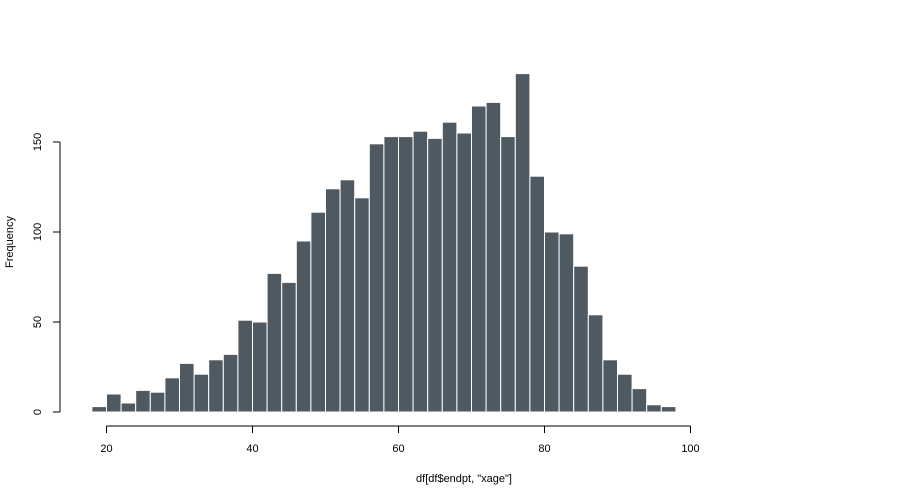 Image resolution: width=900 pixels, height=500 pixels. Describe the element at coordinates (46, 274) in the screenshot. I see `y-axis: 0 50 100 150` at that location.